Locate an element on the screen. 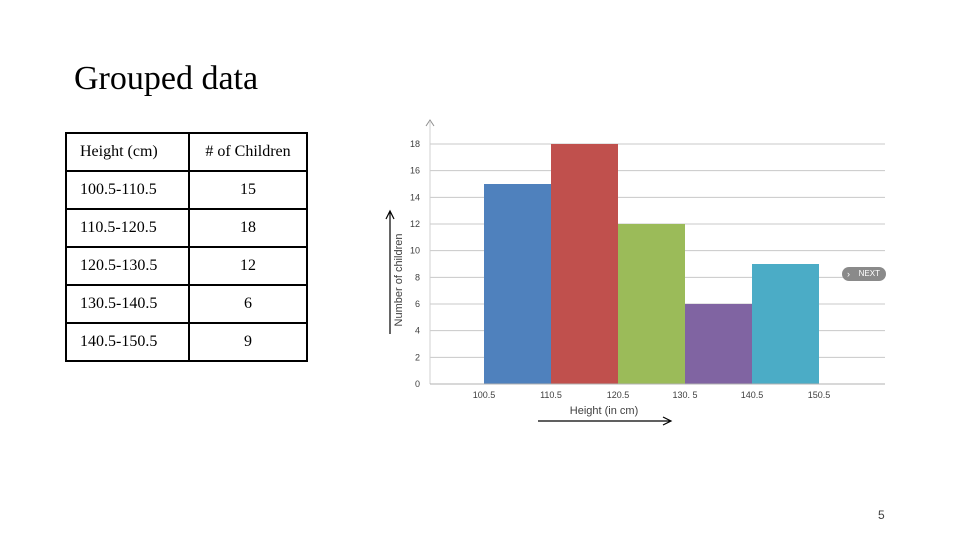 This screenshot has width=960, height=540. y-axis-arrow-icon is located at coordinates (430, 123).